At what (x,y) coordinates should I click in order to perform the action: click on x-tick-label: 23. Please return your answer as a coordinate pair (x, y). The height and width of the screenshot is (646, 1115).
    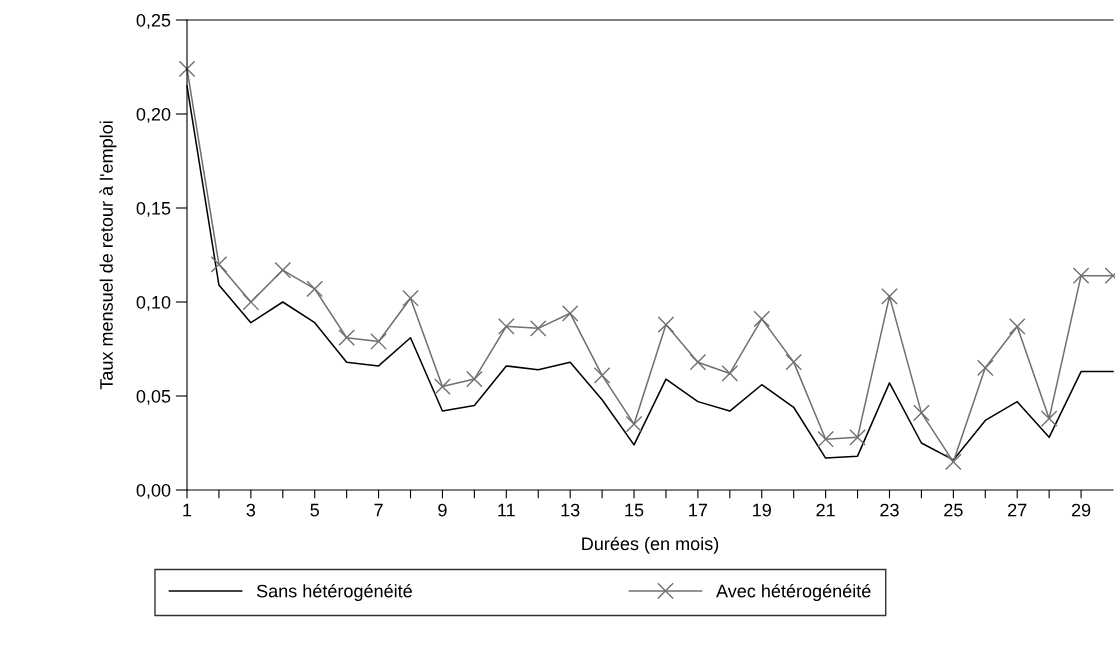
    Looking at the image, I should click on (889, 510).